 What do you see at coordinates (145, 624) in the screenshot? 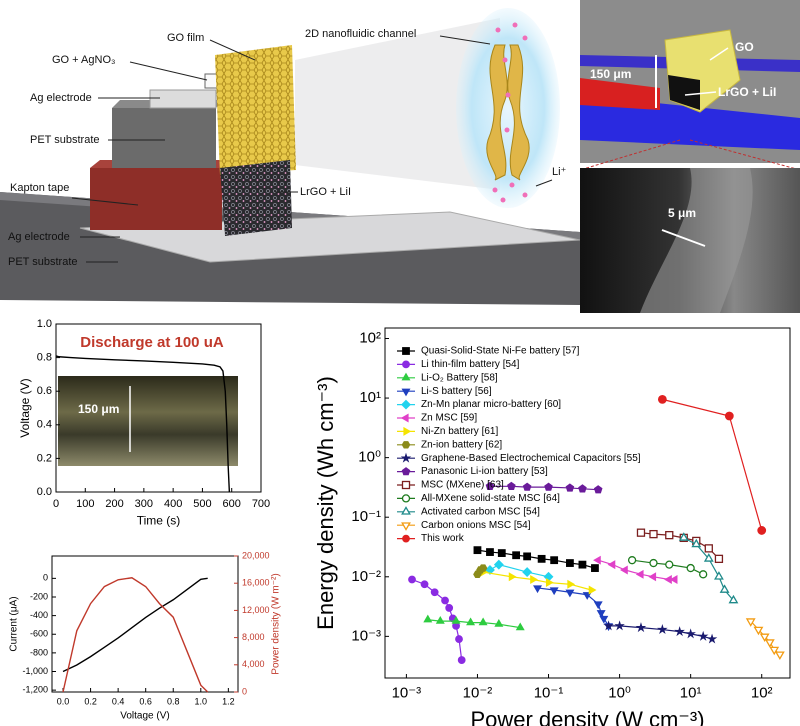
I see `plot-frame` at bounding box center [145, 624].